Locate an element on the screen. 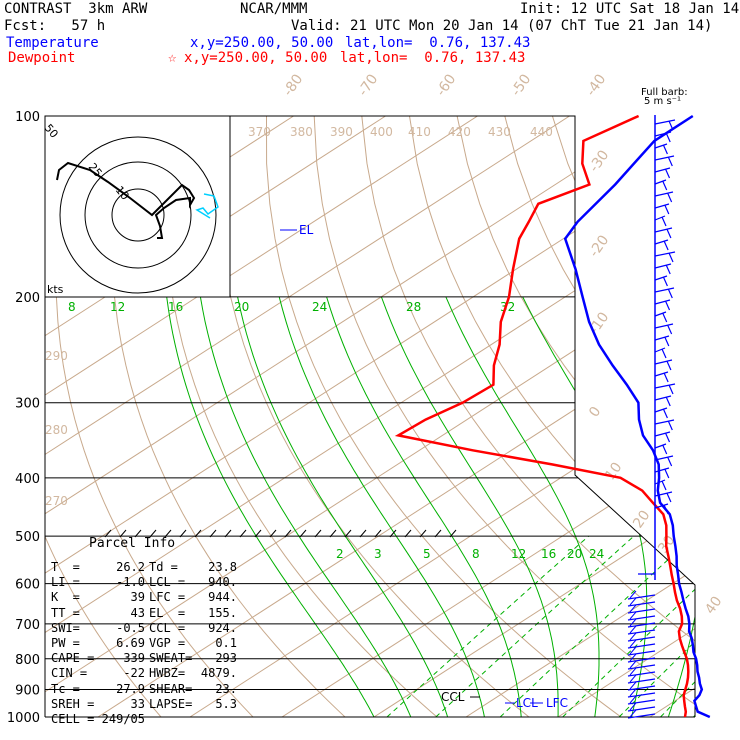  mixing-ratio-label: 12 is located at coordinates (117, 307).